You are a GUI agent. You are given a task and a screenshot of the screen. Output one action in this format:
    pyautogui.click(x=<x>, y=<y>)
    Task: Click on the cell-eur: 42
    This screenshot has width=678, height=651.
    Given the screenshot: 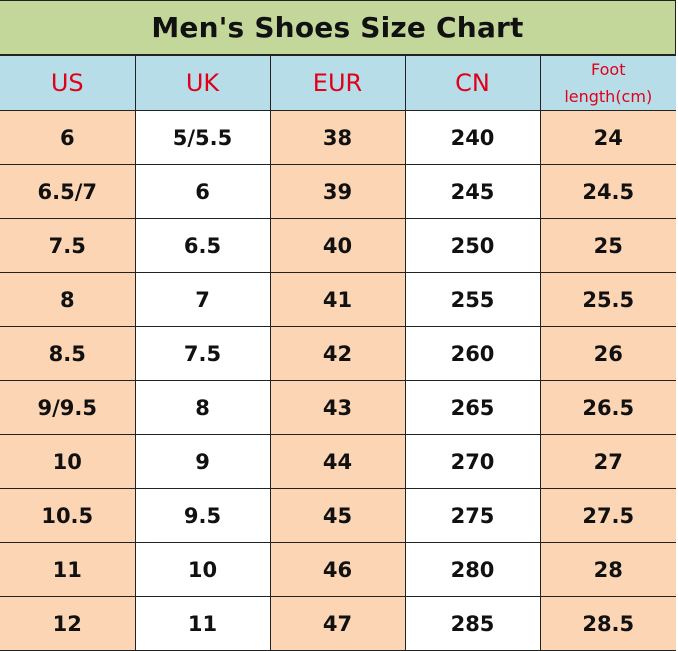 What is the action you would take?
    pyautogui.click(x=337, y=353)
    